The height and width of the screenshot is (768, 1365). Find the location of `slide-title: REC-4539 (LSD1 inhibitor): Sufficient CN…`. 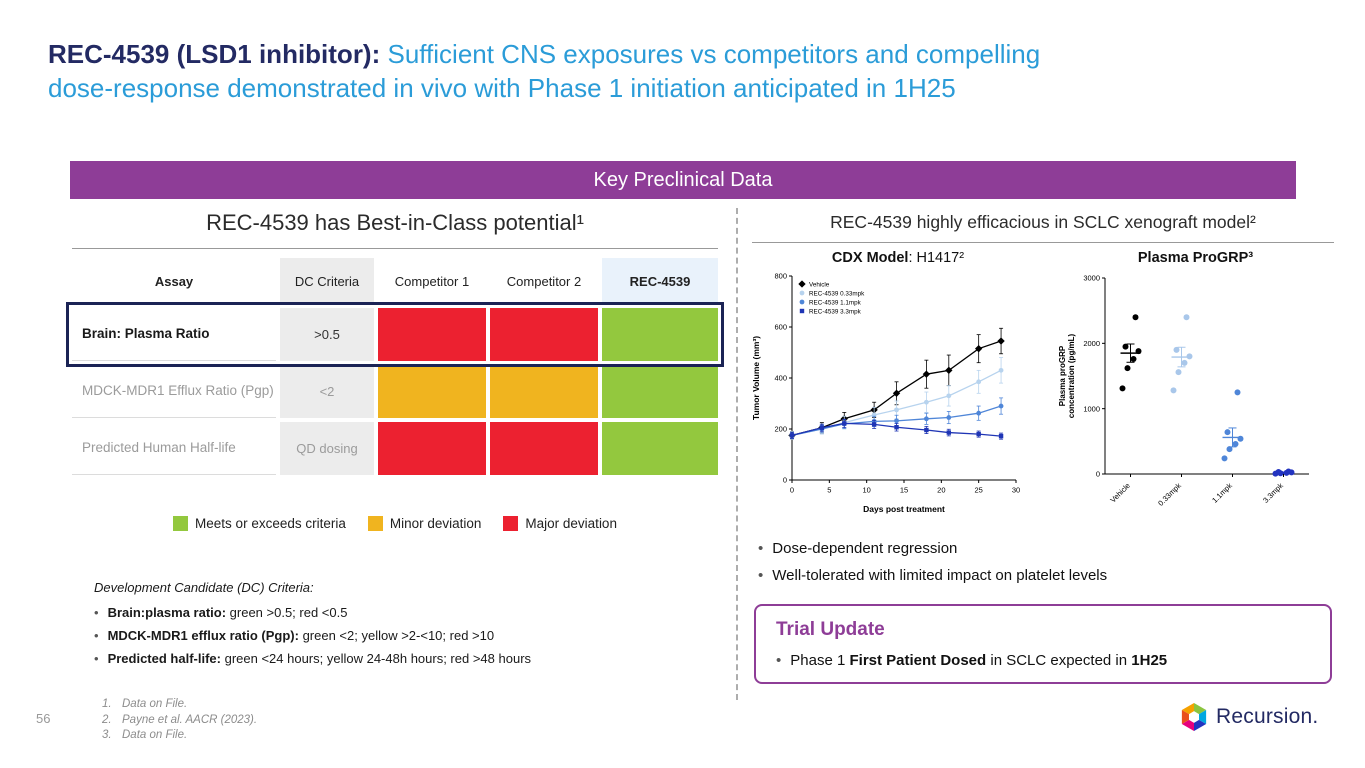

slide-title: REC-4539 (LSD1 inhibitor): Sufficient CN… is located at coordinates (695, 72).